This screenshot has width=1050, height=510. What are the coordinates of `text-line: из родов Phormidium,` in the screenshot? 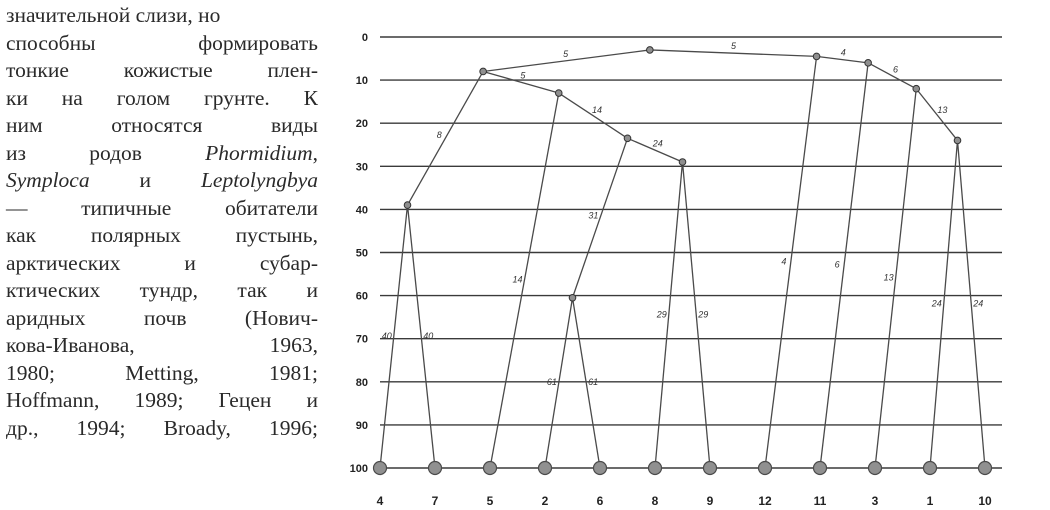 It's located at (162, 152).